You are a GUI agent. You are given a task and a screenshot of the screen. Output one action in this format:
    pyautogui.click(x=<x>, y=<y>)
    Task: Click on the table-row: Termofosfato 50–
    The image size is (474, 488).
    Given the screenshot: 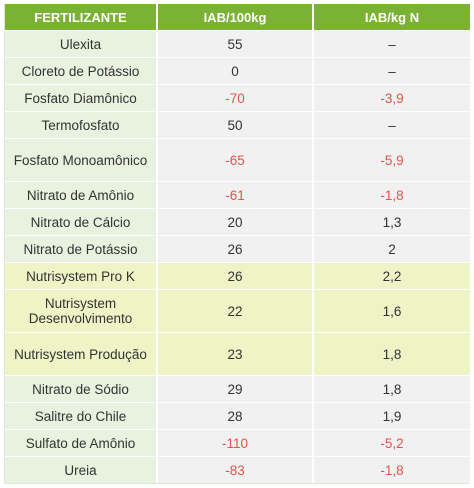 What is the action you would take?
    pyautogui.click(x=237, y=124)
    